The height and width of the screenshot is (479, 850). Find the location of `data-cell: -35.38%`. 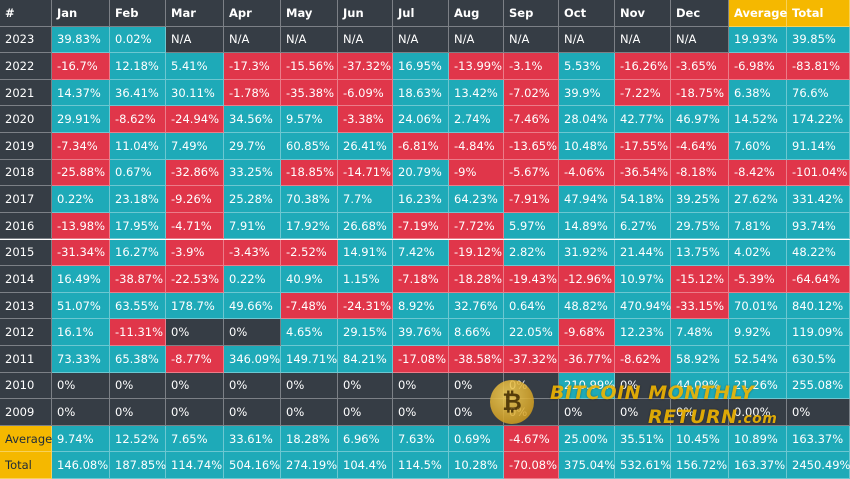

data-cell: -35.38% is located at coordinates (309, 93).